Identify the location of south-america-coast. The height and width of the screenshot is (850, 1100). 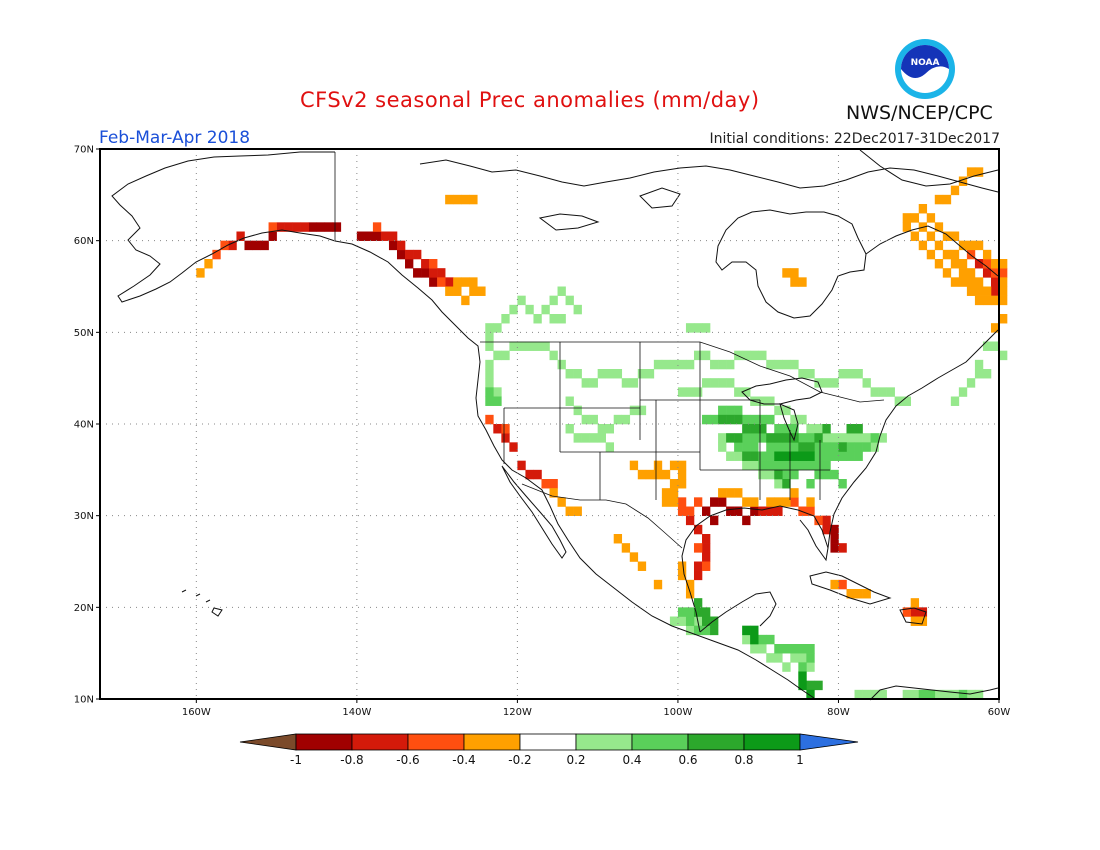
(934, 693).